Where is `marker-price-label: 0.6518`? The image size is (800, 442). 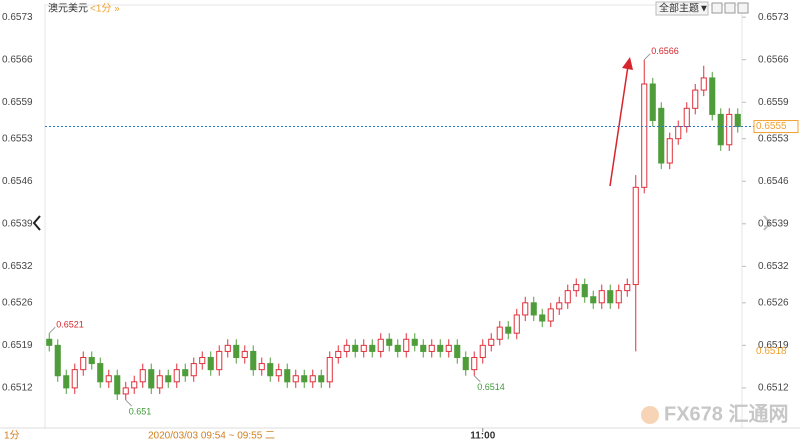 marker-price-label: 0.6518 is located at coordinates (771, 351).